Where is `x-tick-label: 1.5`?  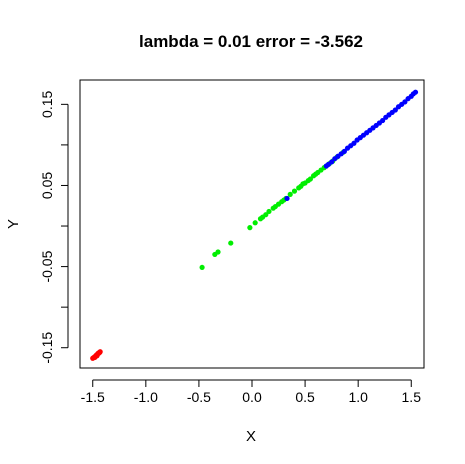 x-tick-label: 1.5 is located at coordinates (412, 397).